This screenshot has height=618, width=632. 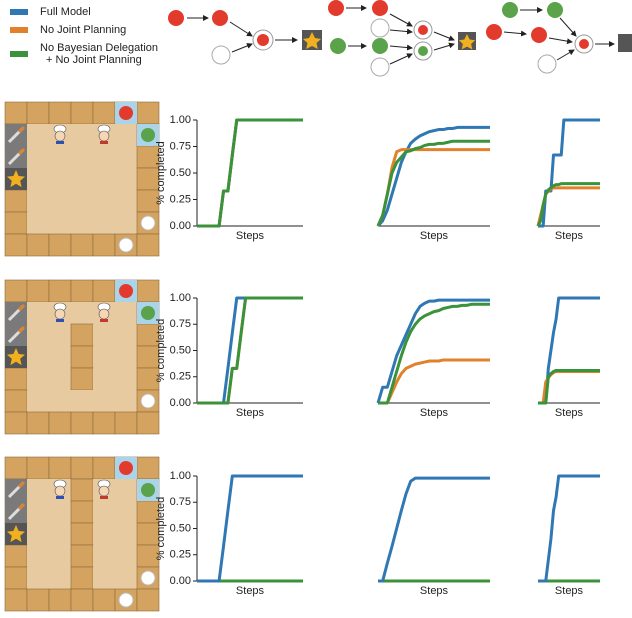 What do you see at coordinates (15, 534) in the screenshot?
I see `star` at bounding box center [15, 534].